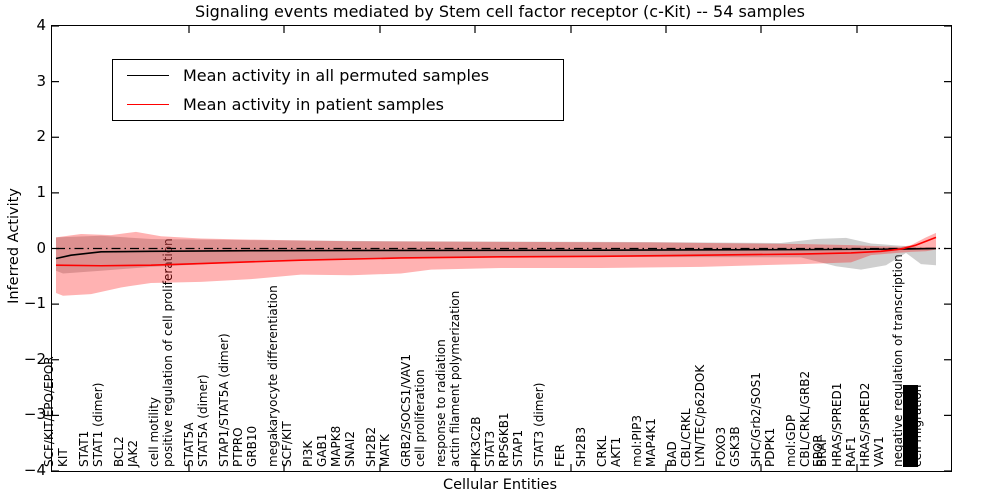 This screenshot has height=500, width=1000. I want to click on y-tick-label: −2, so click(34, 358).